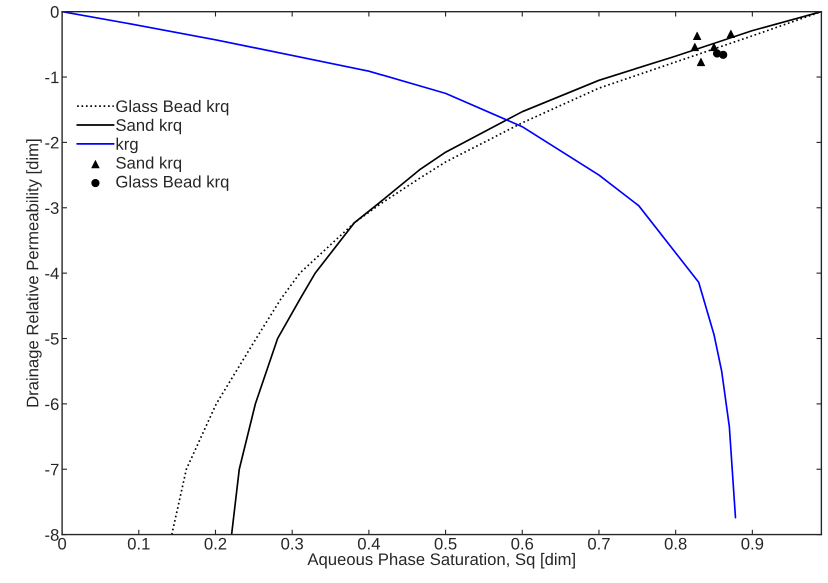  Describe the element at coordinates (369, 544) in the screenshot. I see `x-tick-label: 0.4` at that location.